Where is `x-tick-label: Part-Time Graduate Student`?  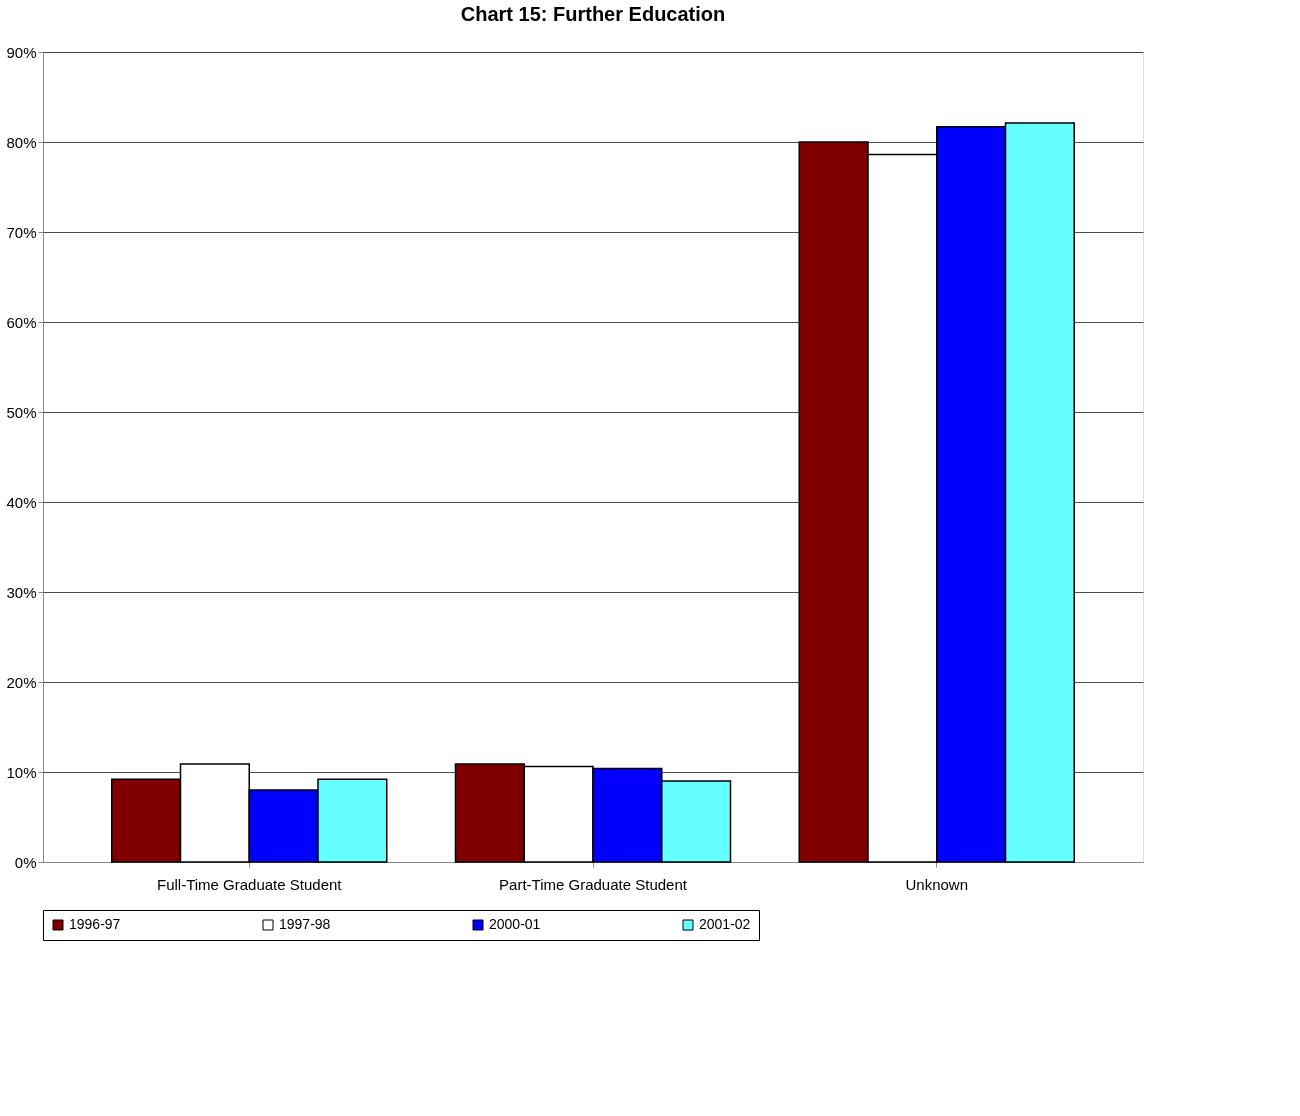
x-tick-label: Part-Time Graduate Student is located at coordinates (593, 884).